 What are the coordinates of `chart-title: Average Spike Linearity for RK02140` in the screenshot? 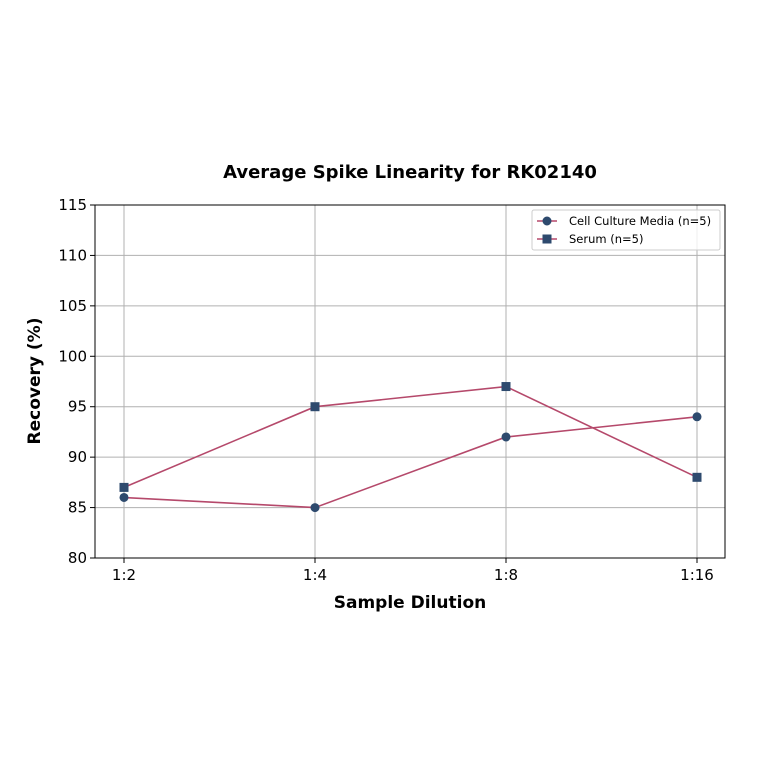 It's located at (410, 172).